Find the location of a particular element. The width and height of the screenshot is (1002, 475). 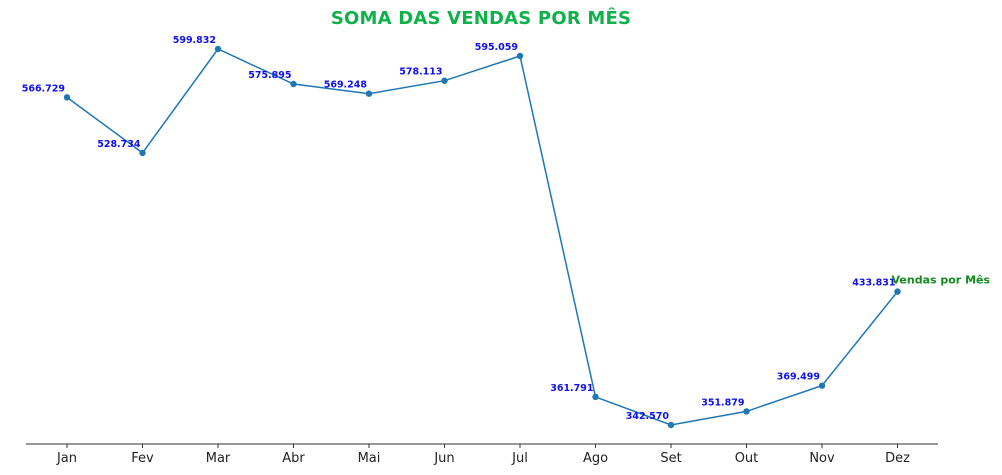

data-label: 433.831 is located at coordinates (873, 283).